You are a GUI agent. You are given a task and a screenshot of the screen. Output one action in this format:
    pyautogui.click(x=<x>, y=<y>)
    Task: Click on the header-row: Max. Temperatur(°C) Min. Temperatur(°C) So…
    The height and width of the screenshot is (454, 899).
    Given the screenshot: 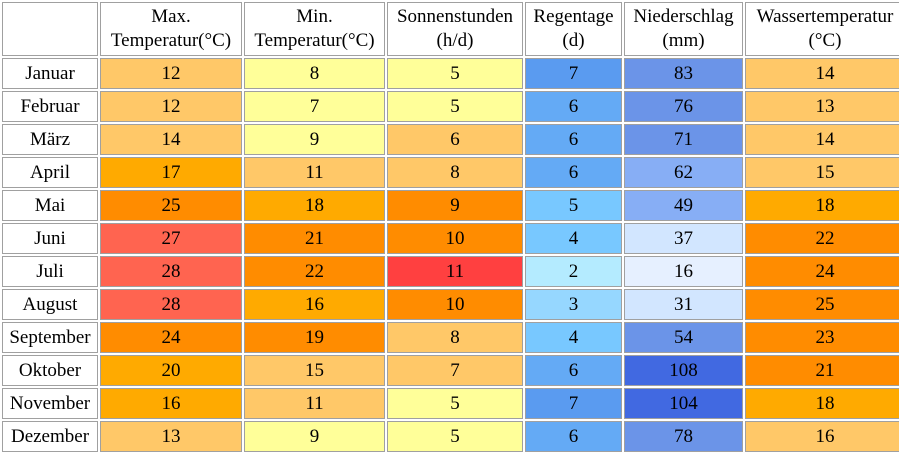 What is the action you would take?
    pyautogui.click(x=450, y=29)
    